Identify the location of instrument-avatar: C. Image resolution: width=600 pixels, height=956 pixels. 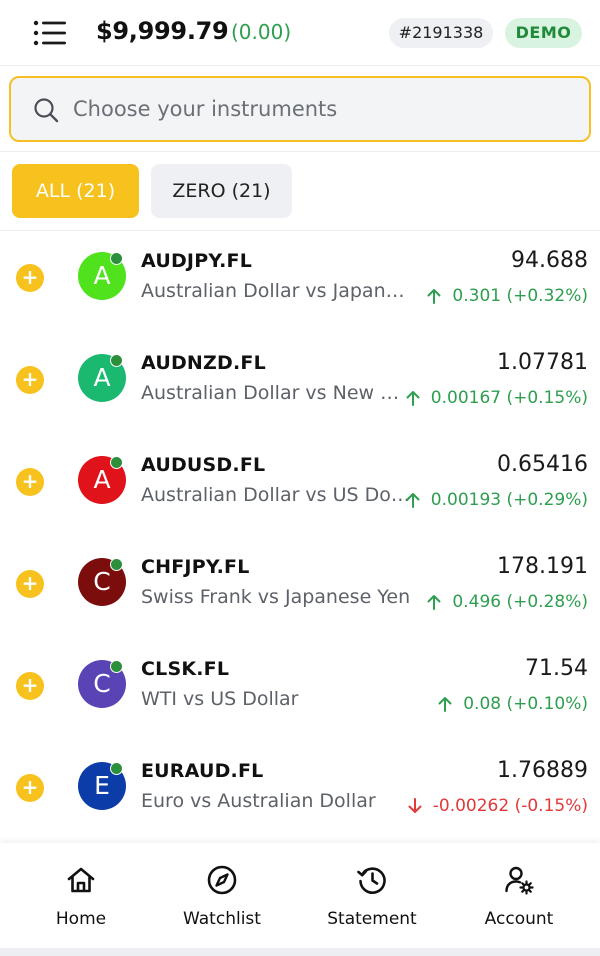
(102, 684).